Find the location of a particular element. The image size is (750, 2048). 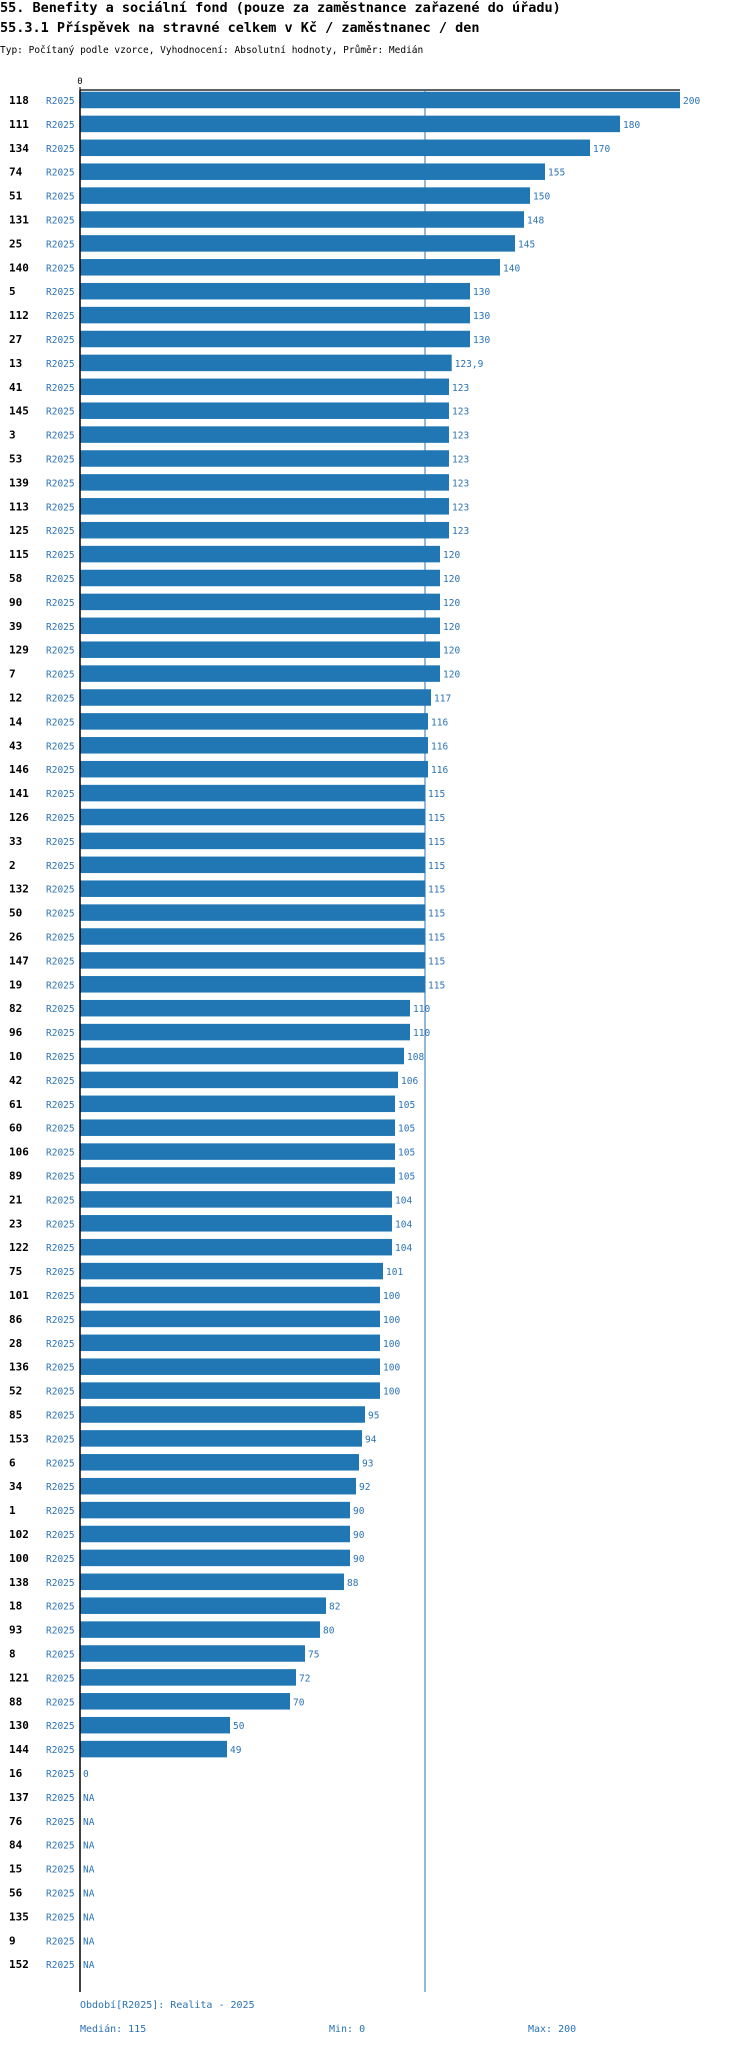

bar-value-label: 120 is located at coordinates (451, 555).